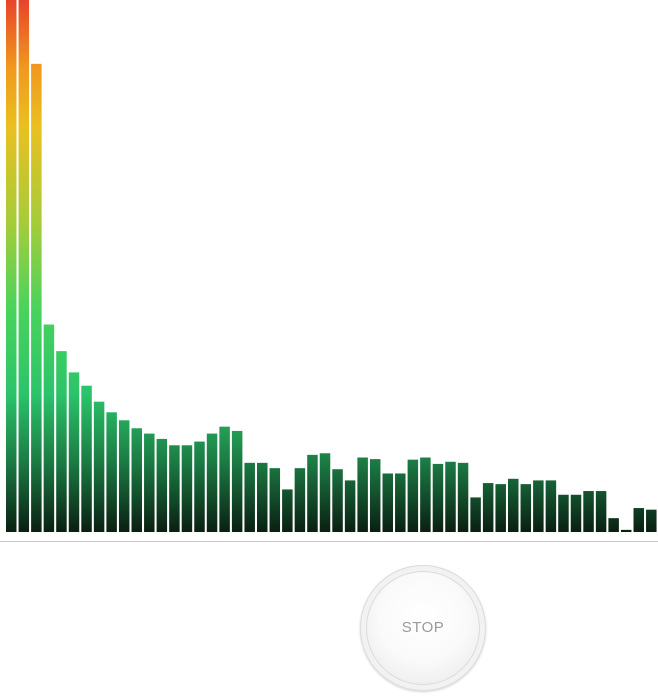  I want to click on stop-button: STOP, so click(423, 628).